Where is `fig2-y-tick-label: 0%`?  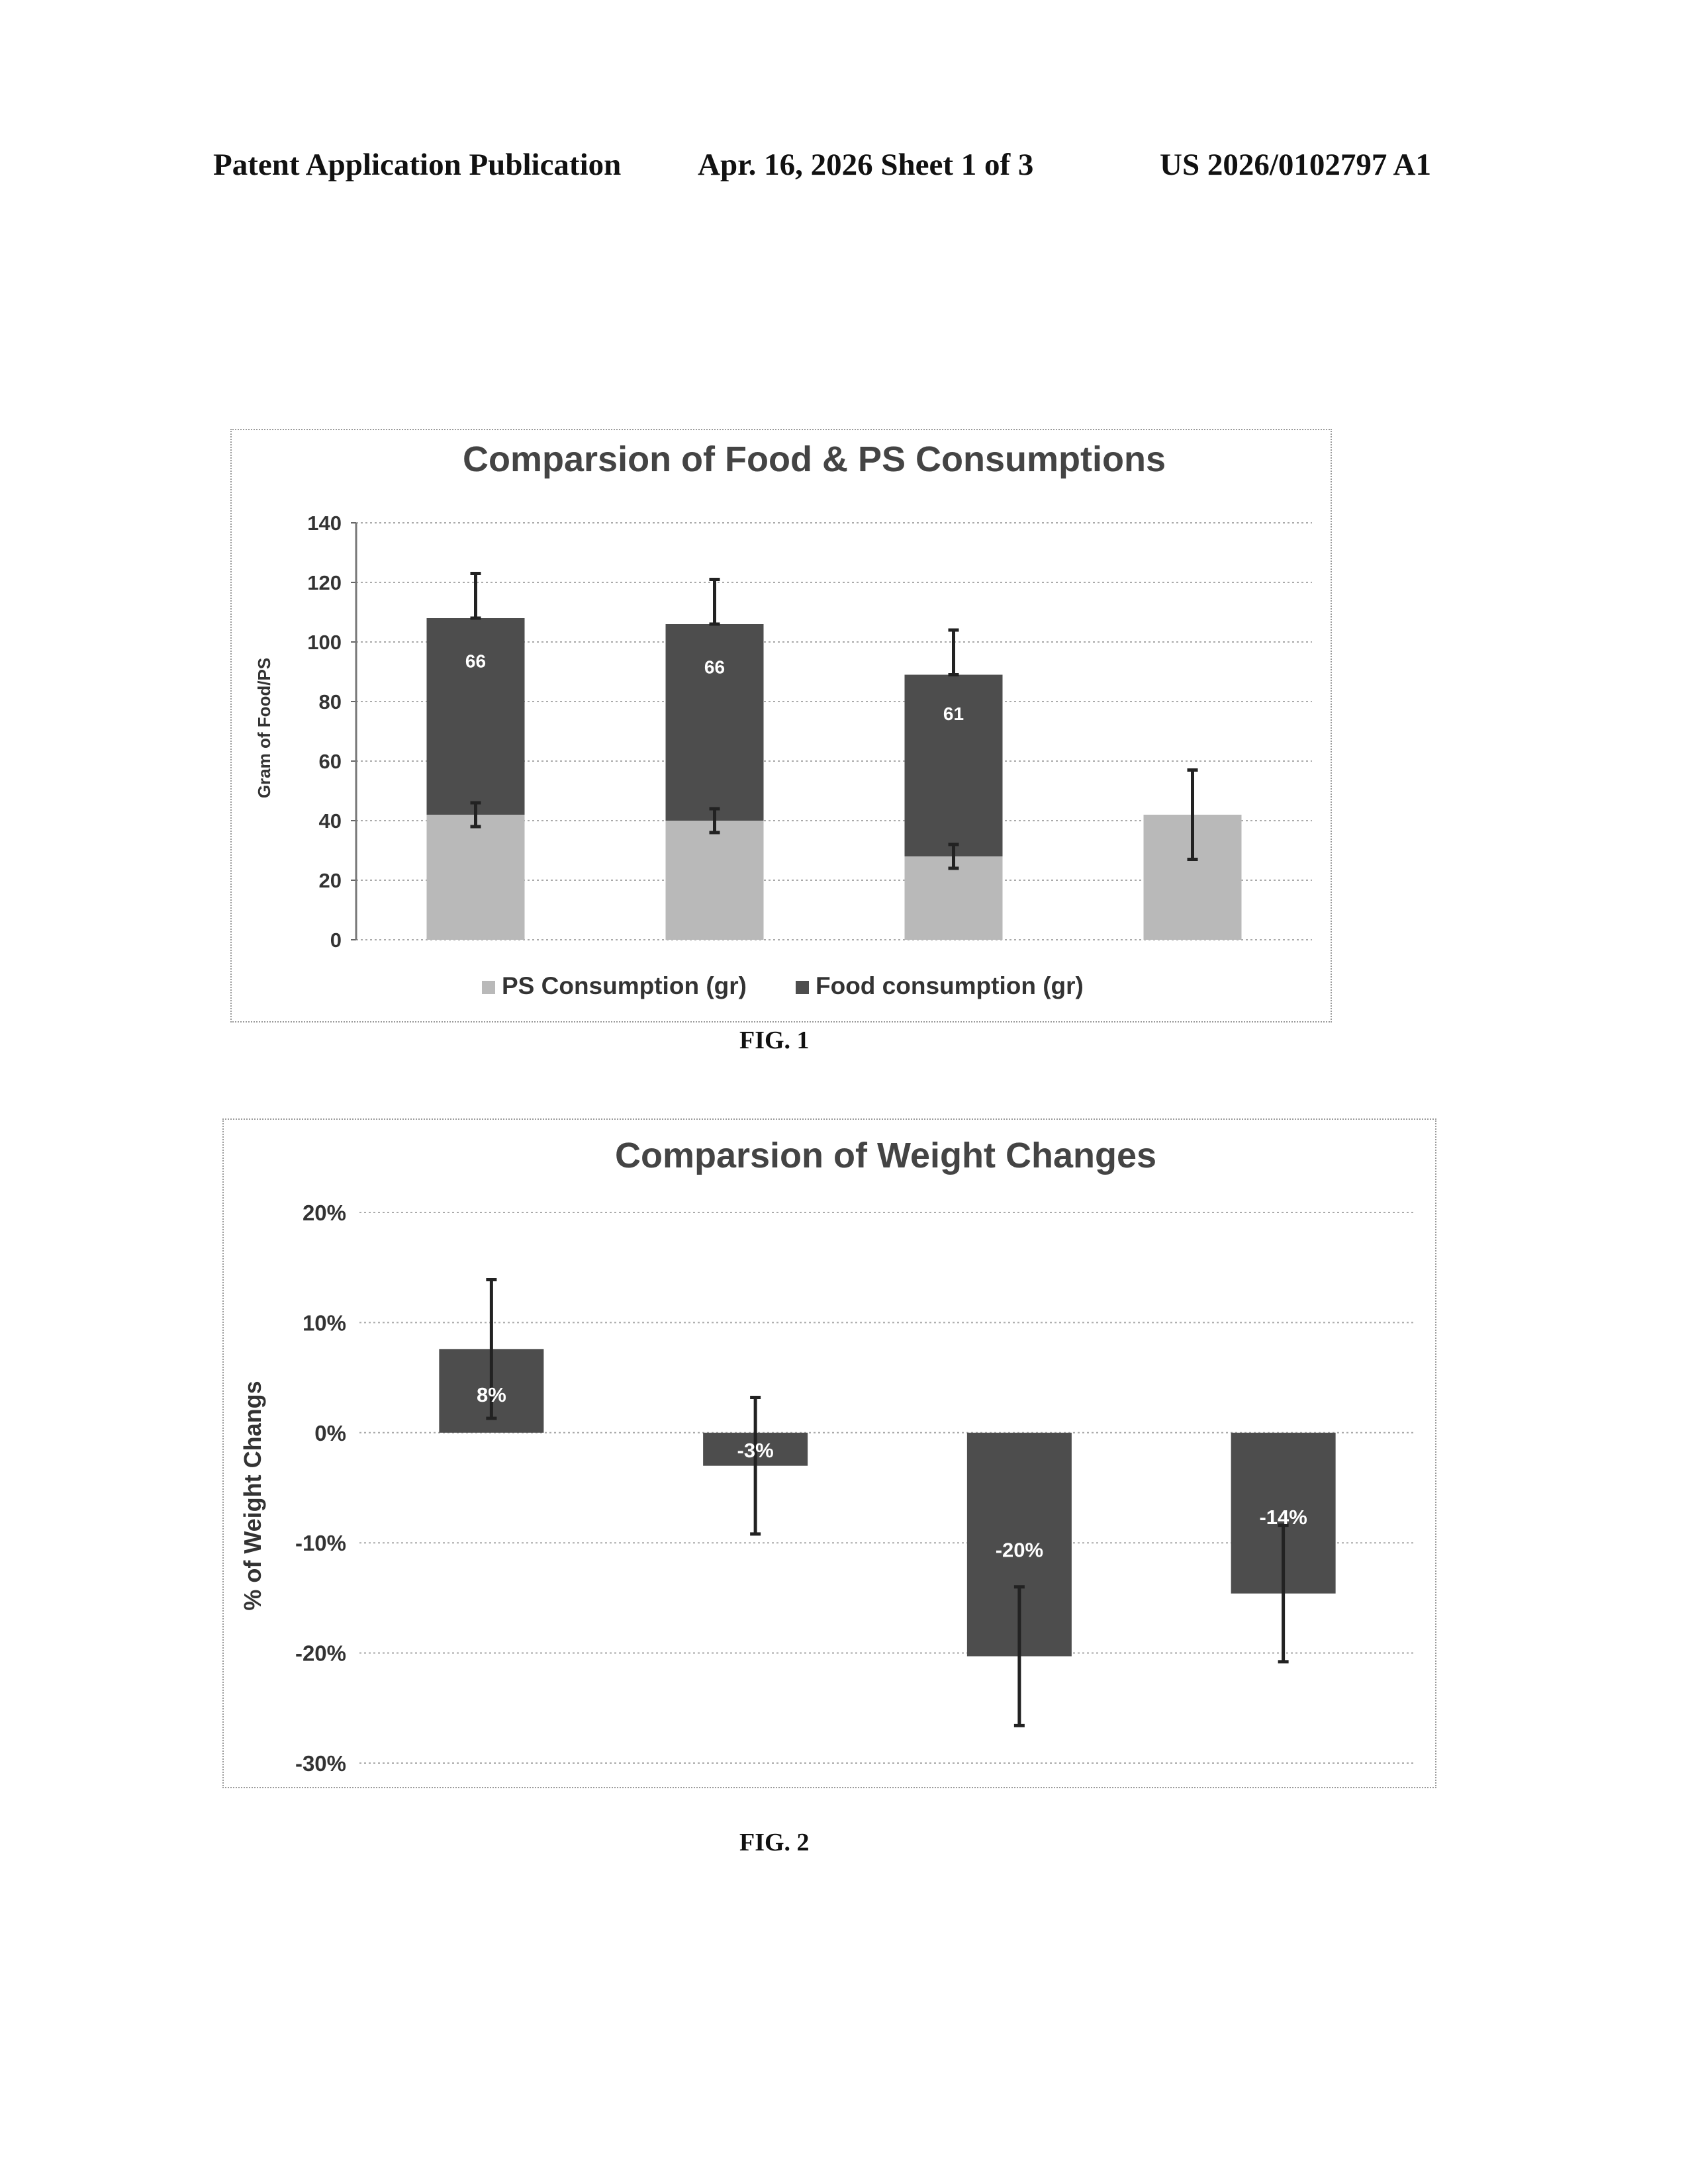 fig2-y-tick-label: 0% is located at coordinates (330, 1433).